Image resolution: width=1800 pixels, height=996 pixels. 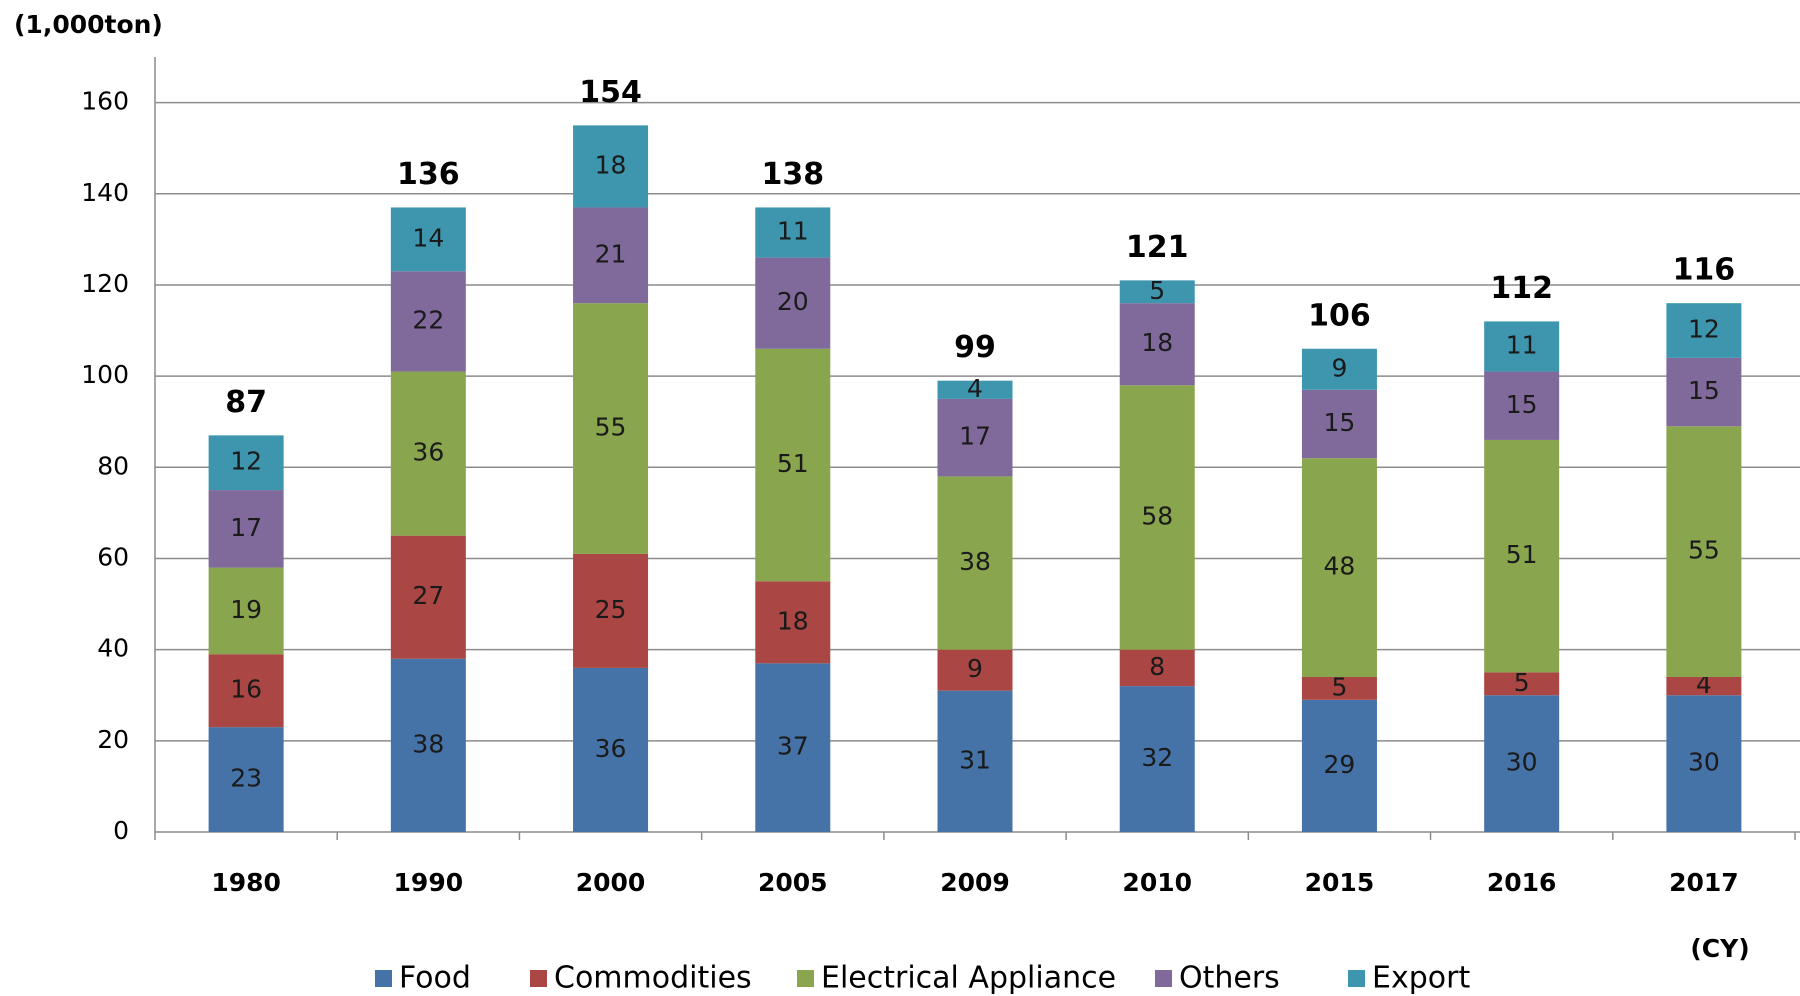 I want to click on segment-label: 30, so click(x=1522, y=762).